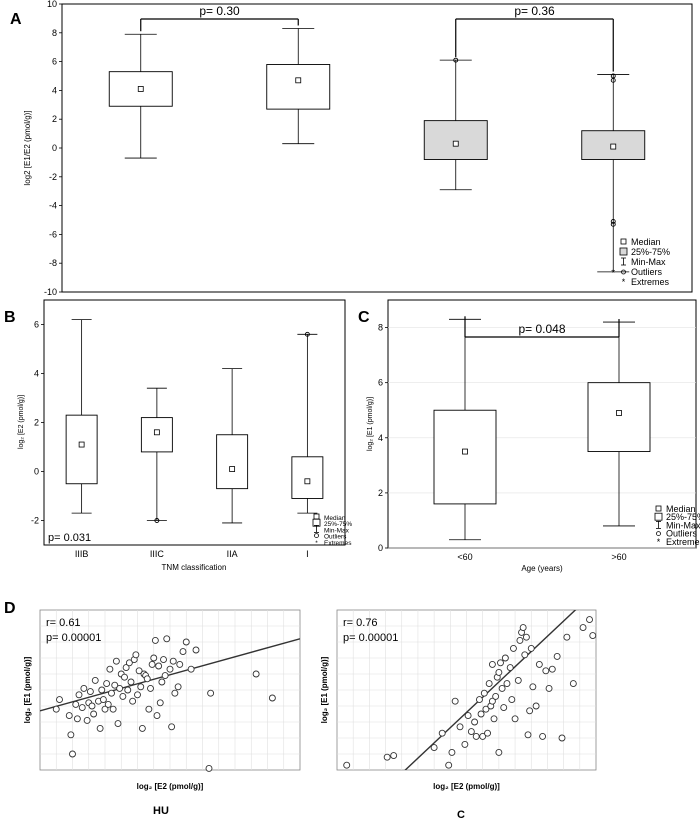 Image resolution: width=700 pixels, height=822 pixels. What do you see at coordinates (16, 19) in the screenshot?
I see `panel-letter-a: A` at bounding box center [16, 19].